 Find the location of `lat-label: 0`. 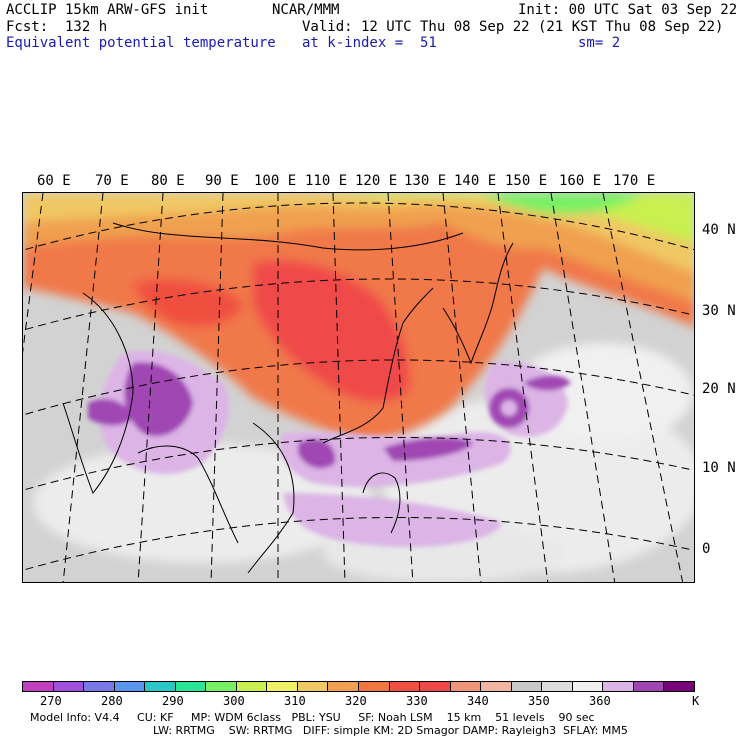

lat-label: 0 is located at coordinates (706, 549).